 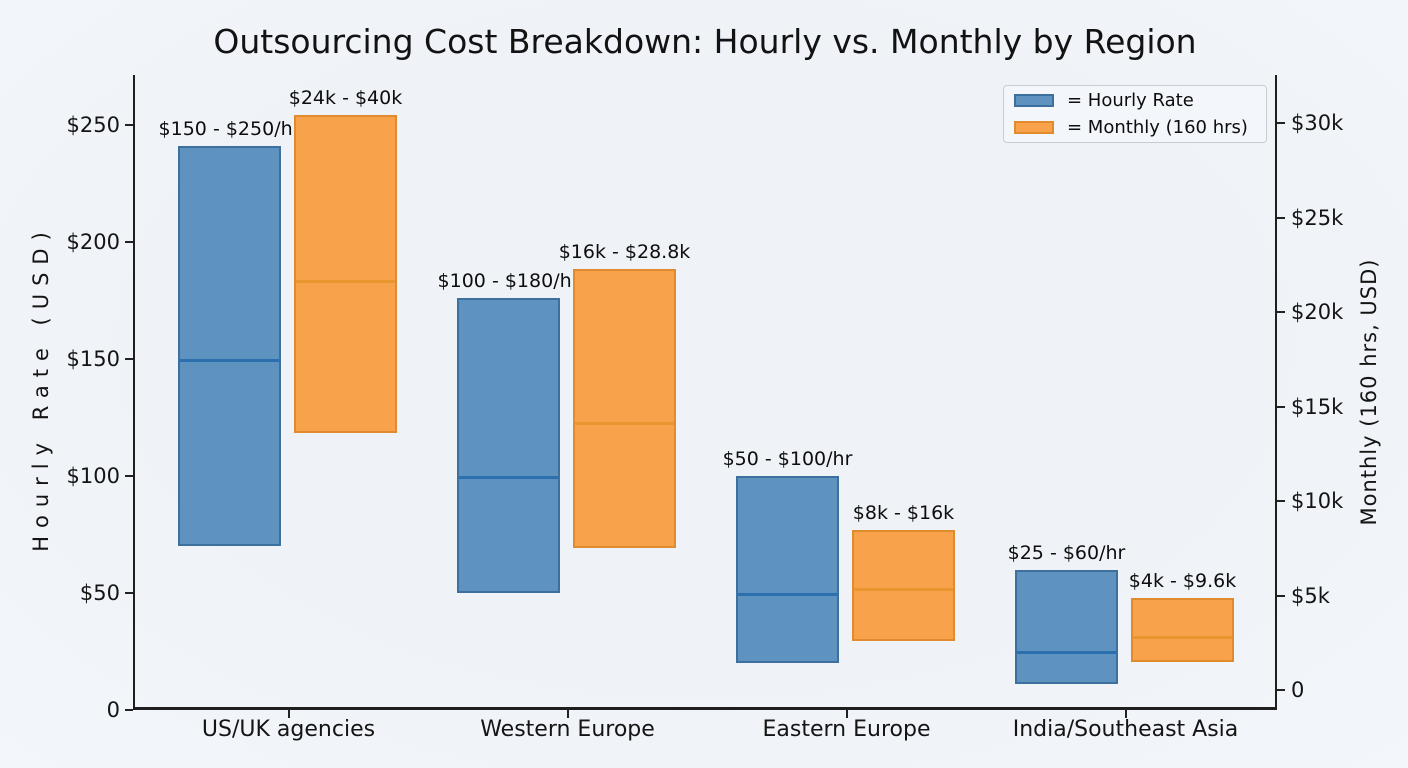 What do you see at coordinates (508, 445) in the screenshot?
I see `bar-hourly-rate-western-europe` at bounding box center [508, 445].